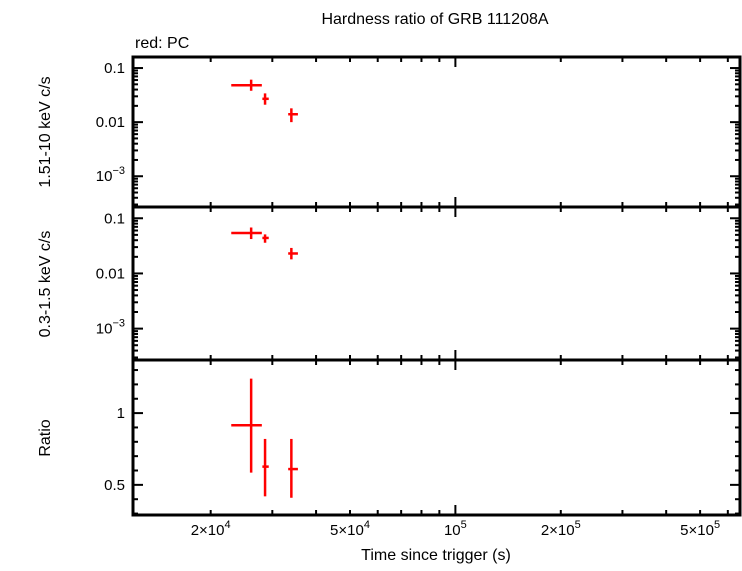 This screenshot has width=742, height=571. Describe the element at coordinates (45, 437) in the screenshot. I see `y-axis-label-ratio: Ratio` at that location.